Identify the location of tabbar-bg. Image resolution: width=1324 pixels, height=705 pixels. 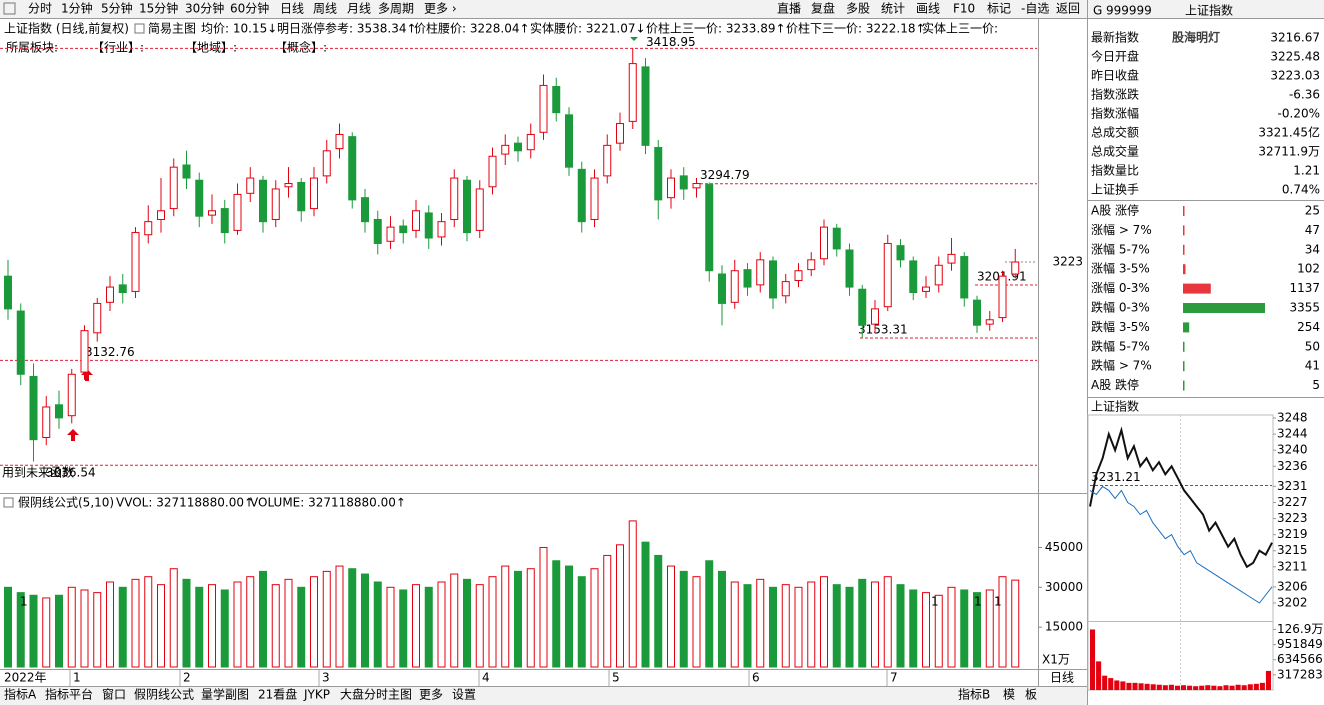
(543, 695).